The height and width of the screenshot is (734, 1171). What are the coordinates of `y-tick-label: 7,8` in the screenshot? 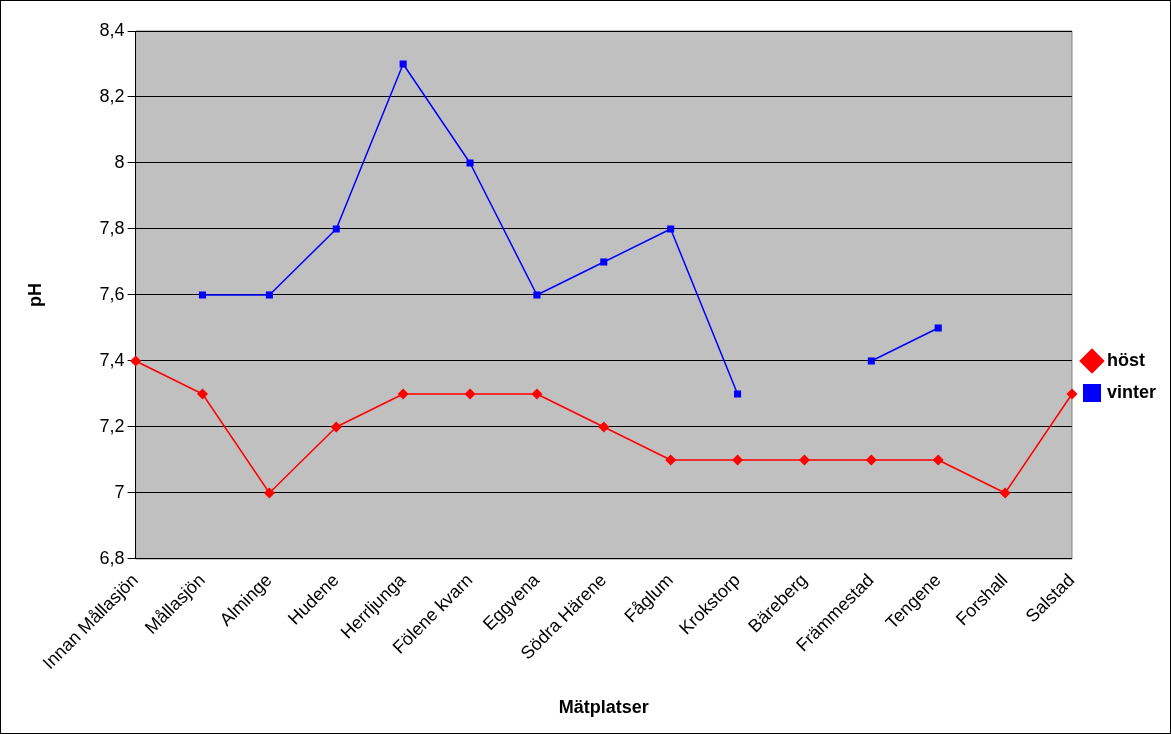 It's located at (112, 227).